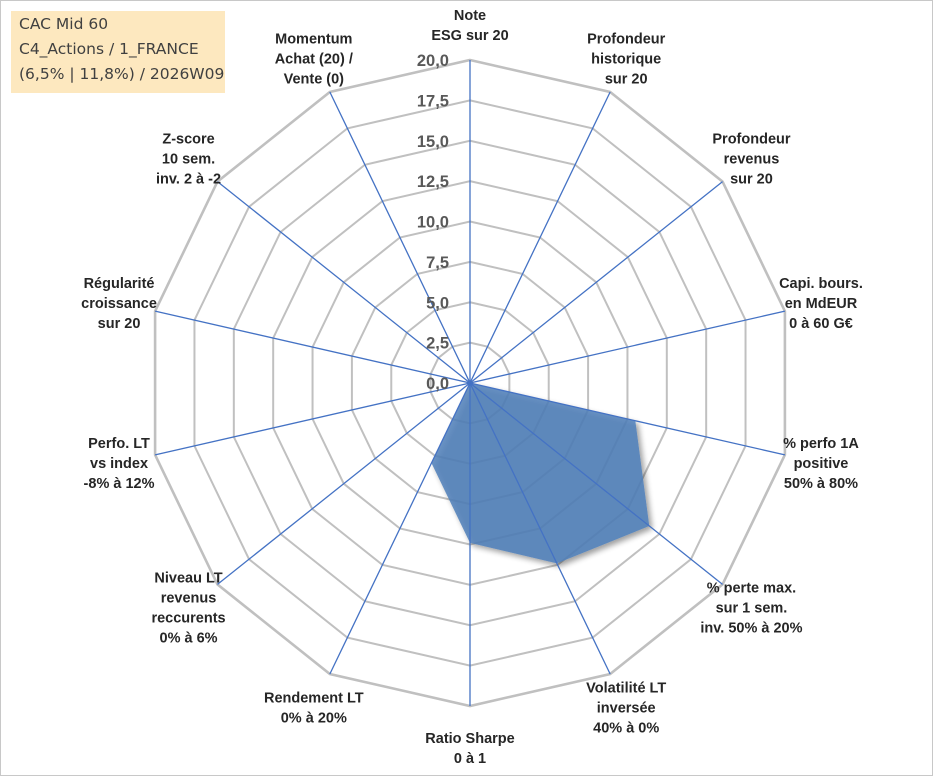 The width and height of the screenshot is (933, 777). What do you see at coordinates (752, 160) in the screenshot?
I see `axis-label-2-line-1: revenus` at bounding box center [752, 160].